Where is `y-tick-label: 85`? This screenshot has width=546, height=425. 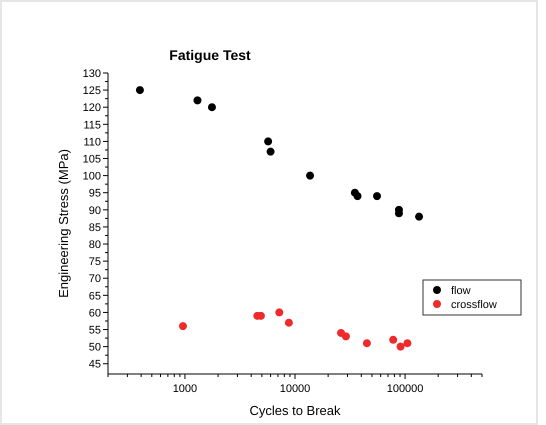
y-tick-label: 85 is located at coordinates (94, 228).